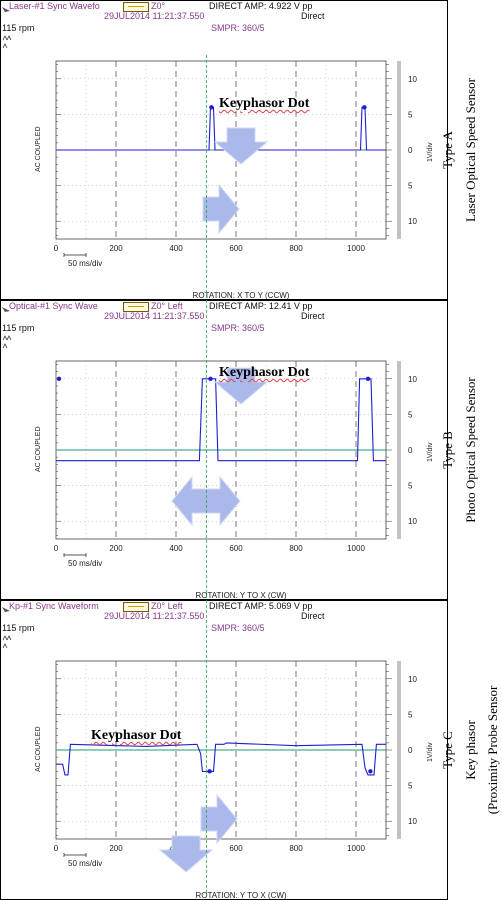 This screenshot has height=900, width=502. Describe the element at coordinates (447, 750) in the screenshot. I see `sensor-side-label: Type C` at that location.